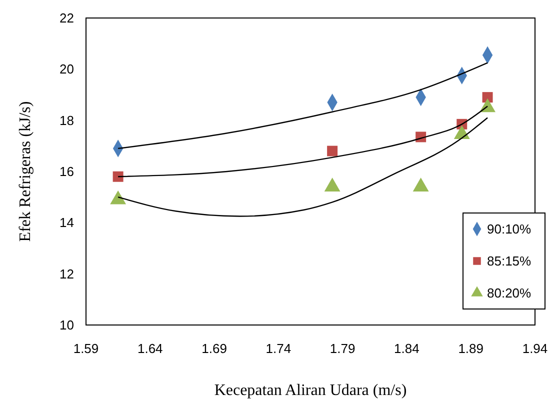 Image resolution: width=549 pixels, height=405 pixels. What do you see at coordinates (86, 348) in the screenshot?
I see `x-tick-label: 1.59` at bounding box center [86, 348].